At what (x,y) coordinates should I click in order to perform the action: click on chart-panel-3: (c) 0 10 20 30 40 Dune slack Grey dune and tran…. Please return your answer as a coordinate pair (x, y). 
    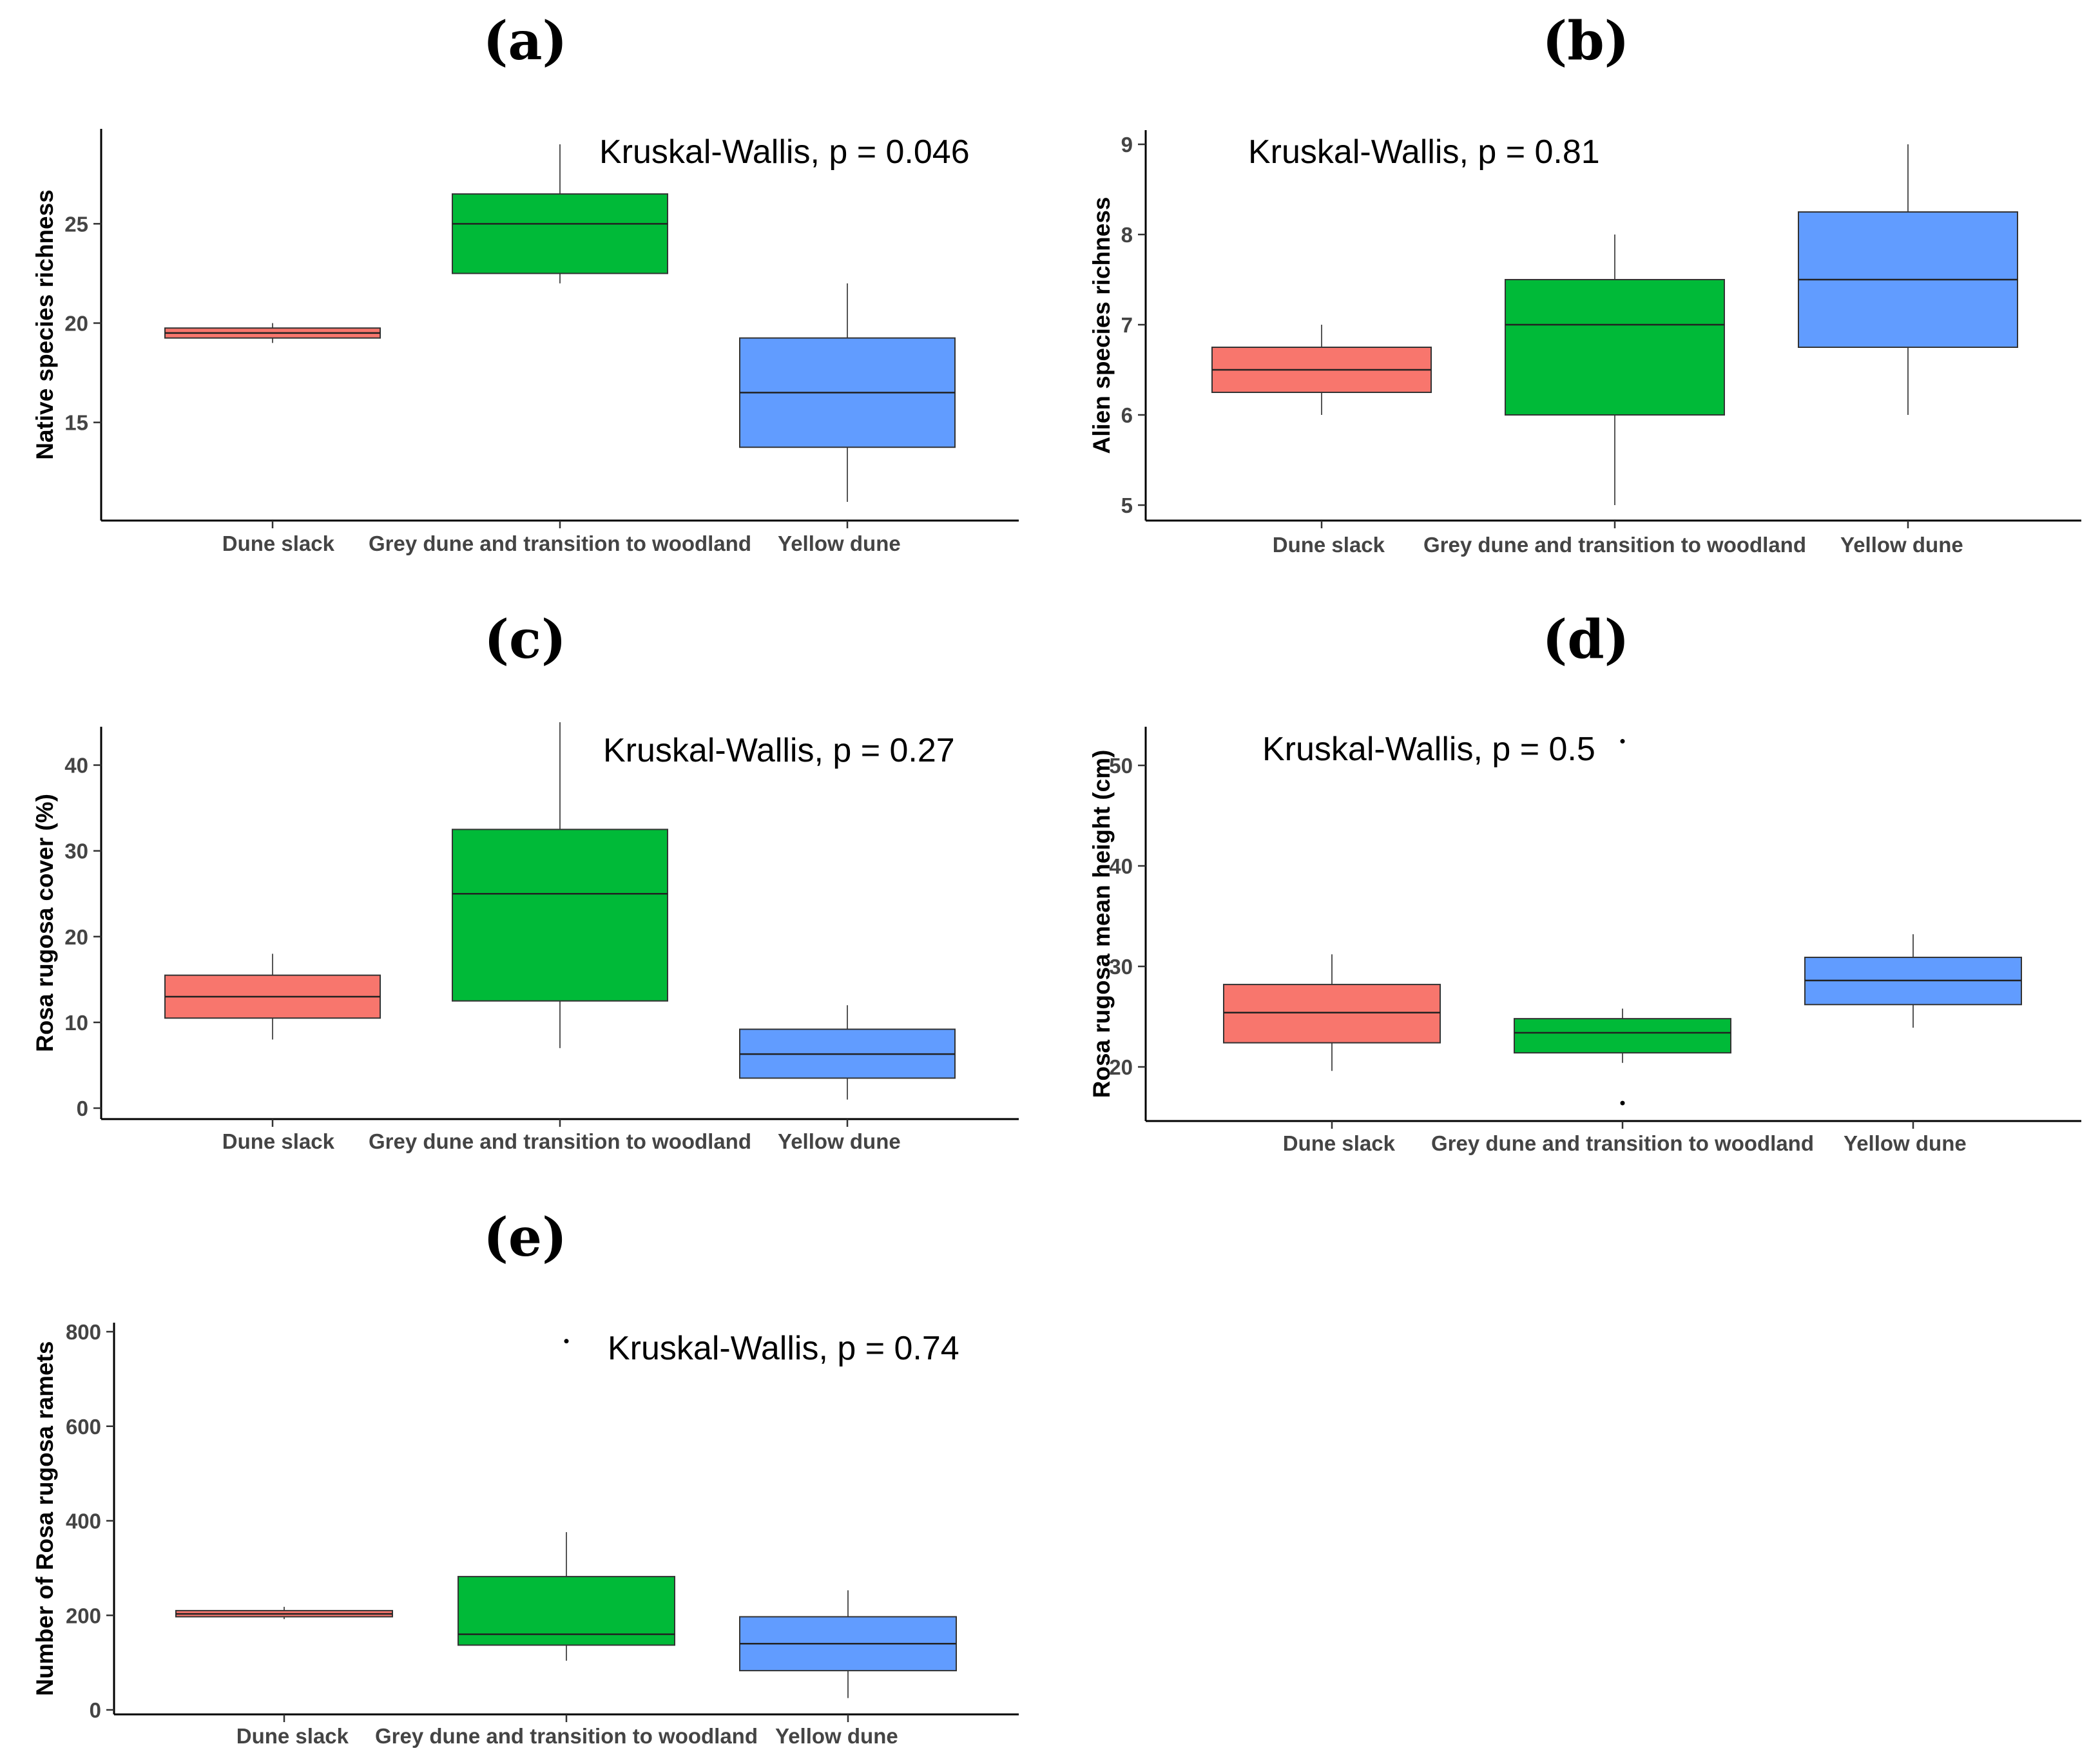
    Looking at the image, I should click on (525, 881).